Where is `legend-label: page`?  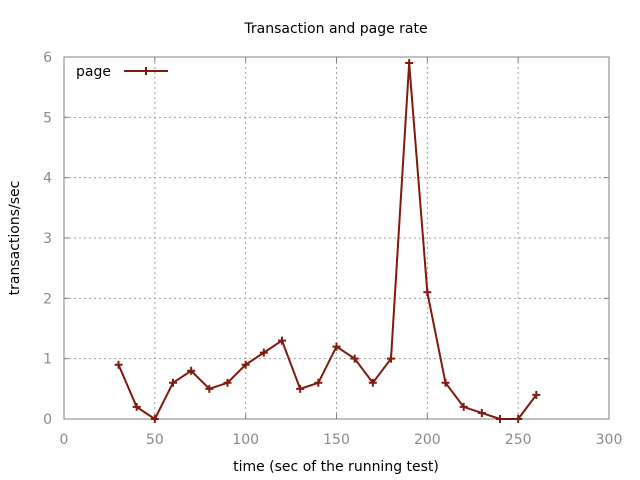 legend-label: page is located at coordinates (93, 72).